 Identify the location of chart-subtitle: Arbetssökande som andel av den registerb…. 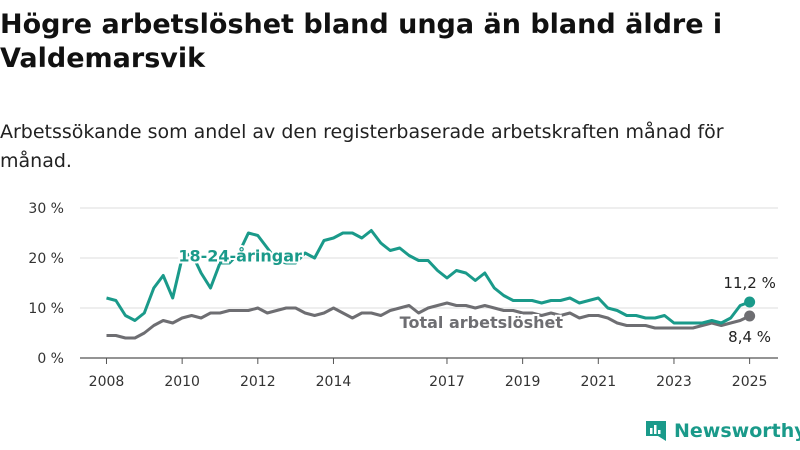
(362, 146).